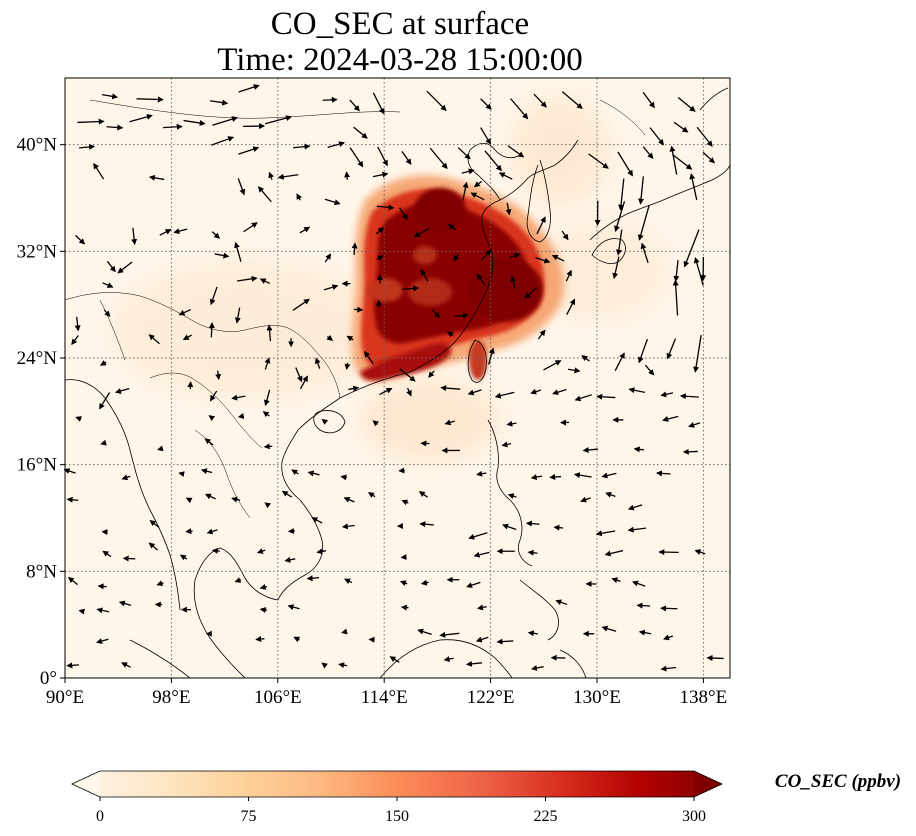  What do you see at coordinates (171, 697) in the screenshot?
I see `x-tick-label: 98°E` at bounding box center [171, 697].